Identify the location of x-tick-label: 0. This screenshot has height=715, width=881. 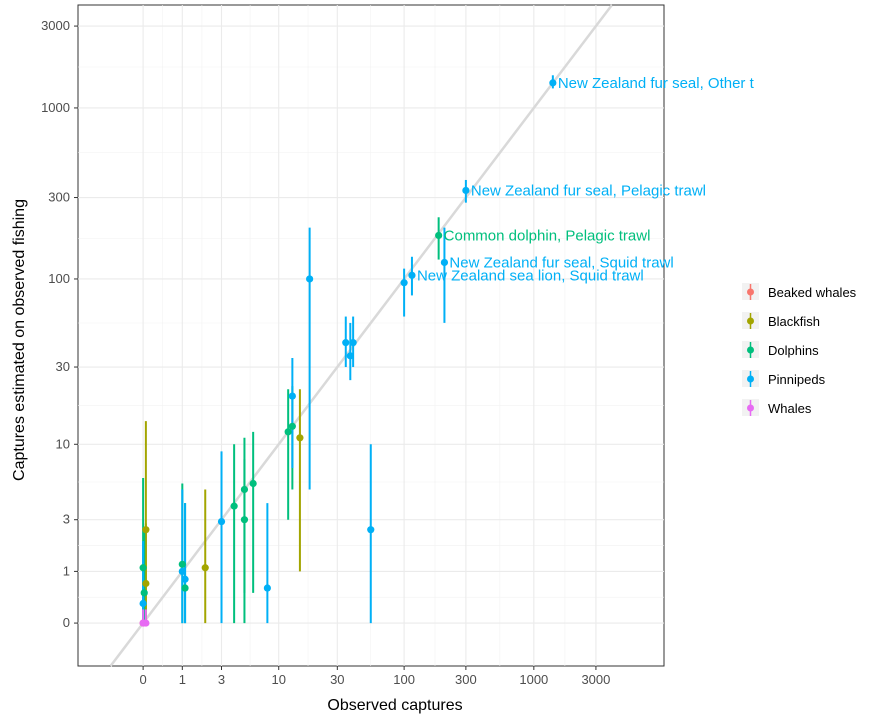
(142, 679).